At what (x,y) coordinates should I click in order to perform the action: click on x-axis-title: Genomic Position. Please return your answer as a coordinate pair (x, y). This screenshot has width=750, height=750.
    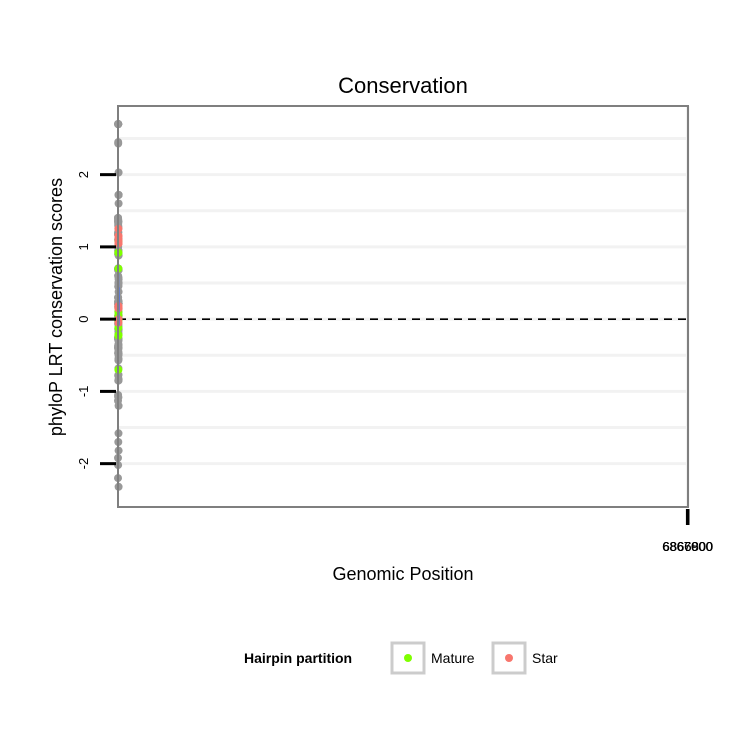
    Looking at the image, I should click on (402, 574).